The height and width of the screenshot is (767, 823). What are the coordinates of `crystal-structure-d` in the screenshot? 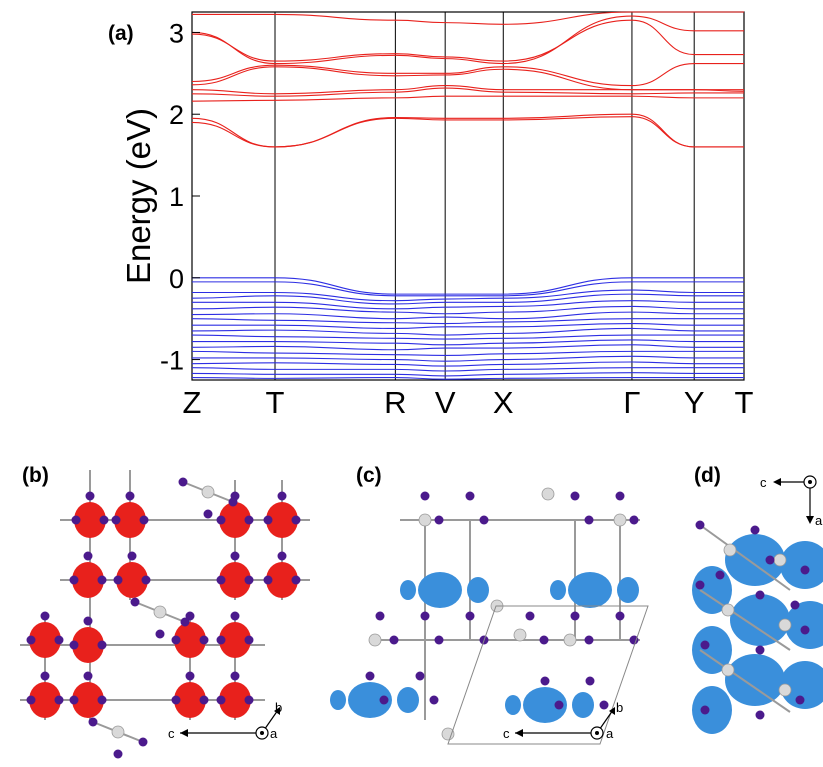 It's located at (757, 627).